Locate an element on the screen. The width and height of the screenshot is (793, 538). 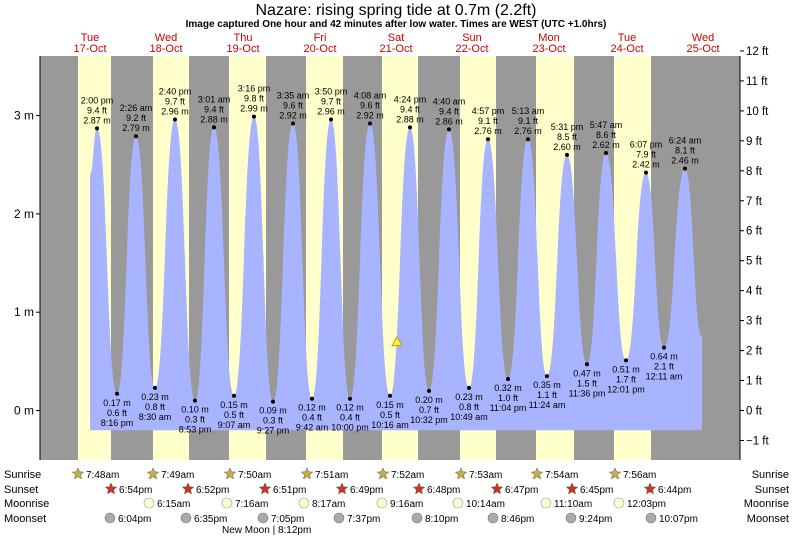
low-tide-metres: 0.32 m is located at coordinates (508, 388).